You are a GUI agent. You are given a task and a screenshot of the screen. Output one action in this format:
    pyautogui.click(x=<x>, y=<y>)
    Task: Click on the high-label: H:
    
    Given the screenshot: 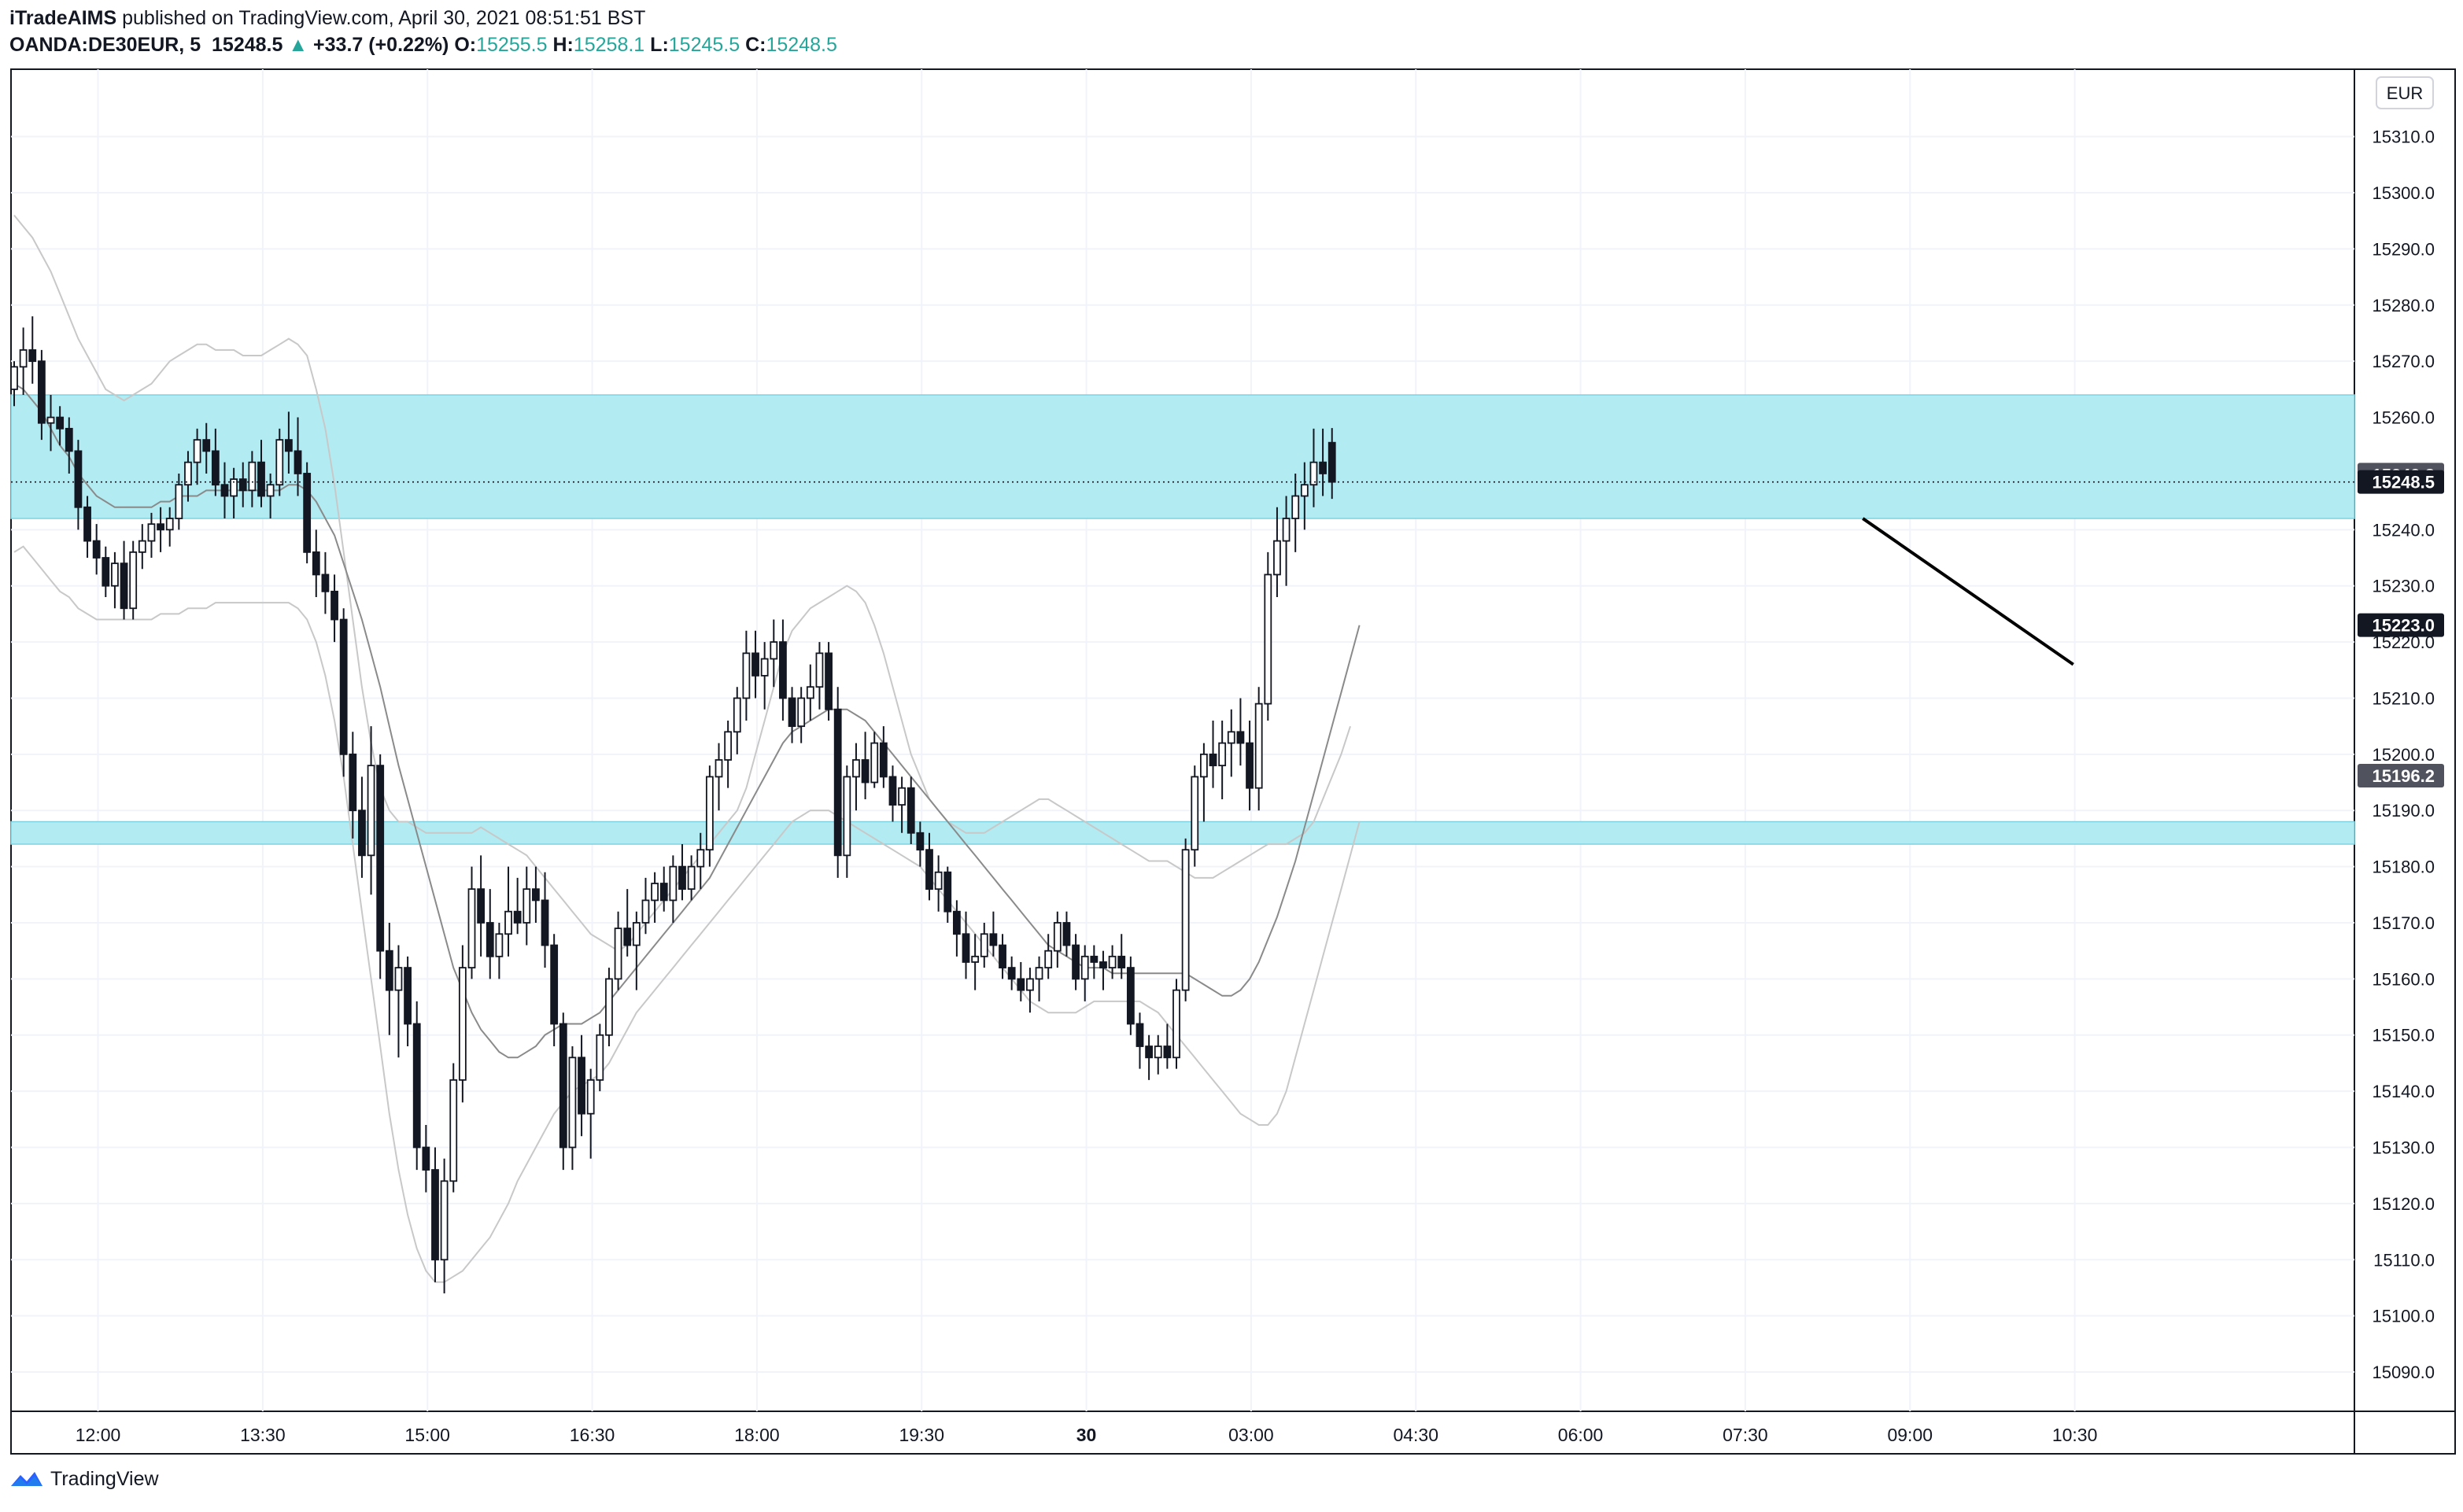 What is the action you would take?
    pyautogui.click(x=563, y=45)
    